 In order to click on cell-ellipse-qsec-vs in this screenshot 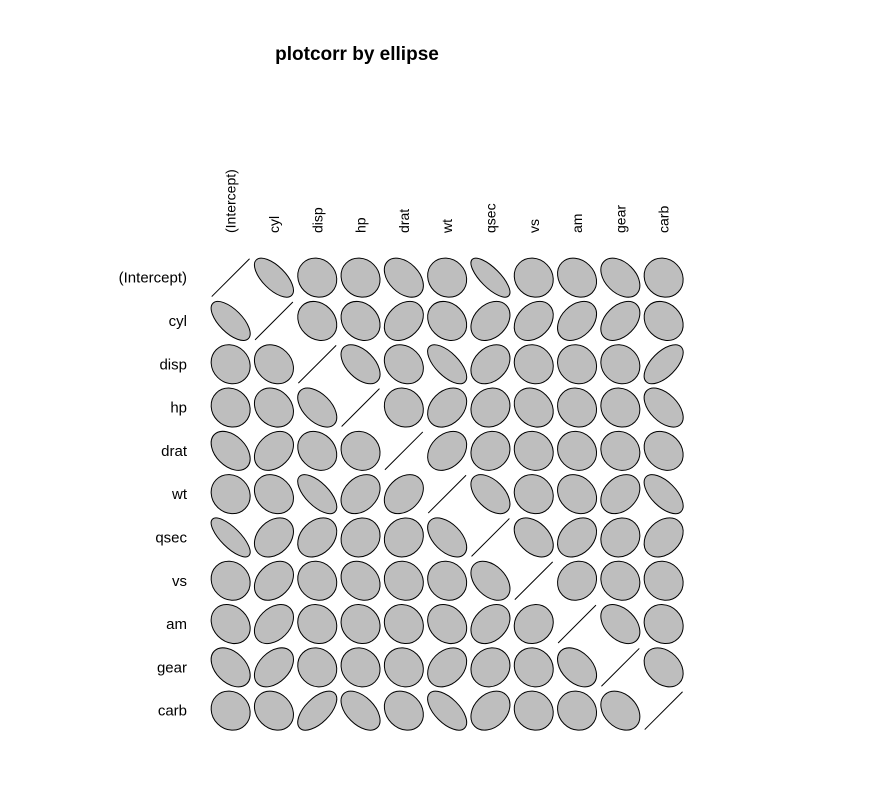, I will do `click(533, 537)`.